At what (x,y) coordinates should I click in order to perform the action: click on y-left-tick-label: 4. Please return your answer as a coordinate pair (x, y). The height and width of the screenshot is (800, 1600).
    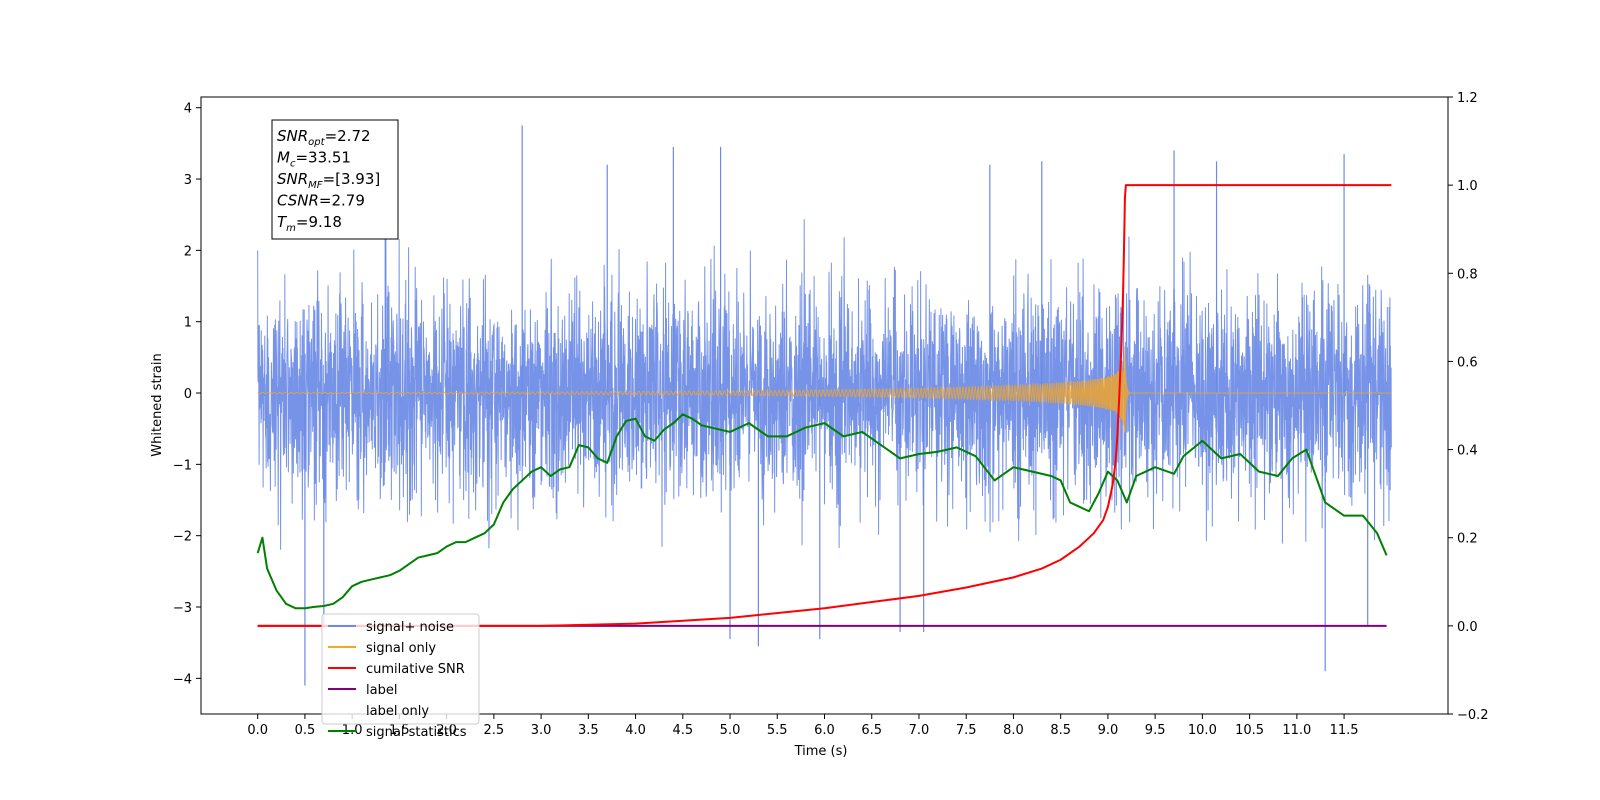
    Looking at the image, I should click on (188, 109).